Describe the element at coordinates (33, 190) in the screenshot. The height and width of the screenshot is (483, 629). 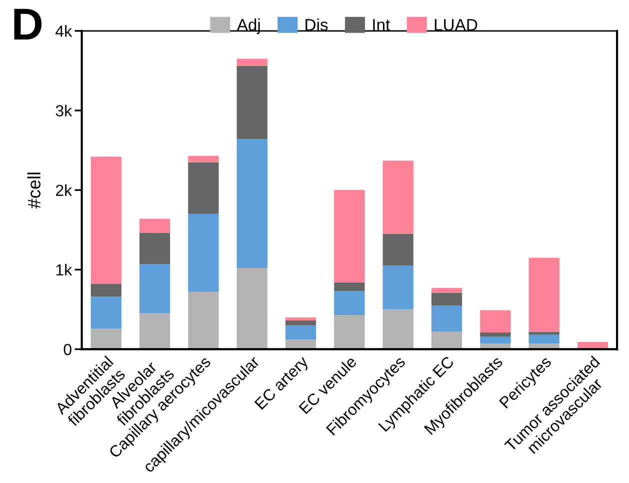
I see `y-axis-title: #cell` at that location.